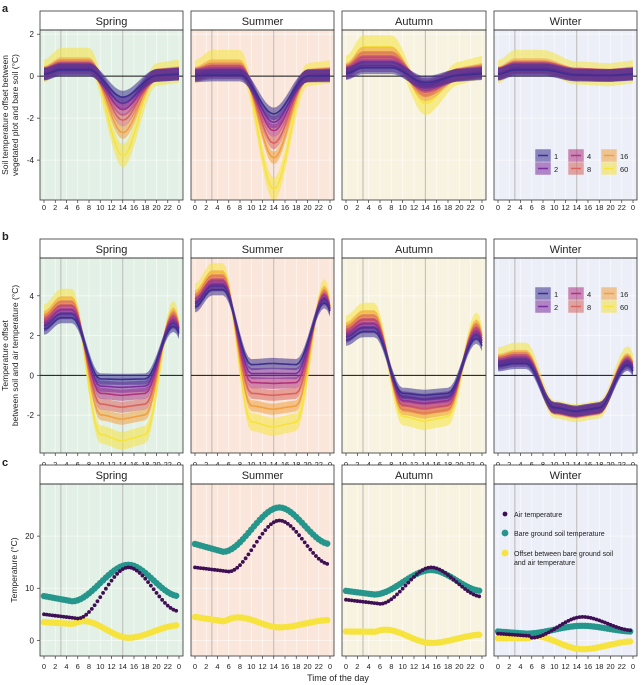 The image size is (641, 685). What do you see at coordinates (589, 169) in the screenshot?
I see `legend-label-depth-8: 8` at bounding box center [589, 169].